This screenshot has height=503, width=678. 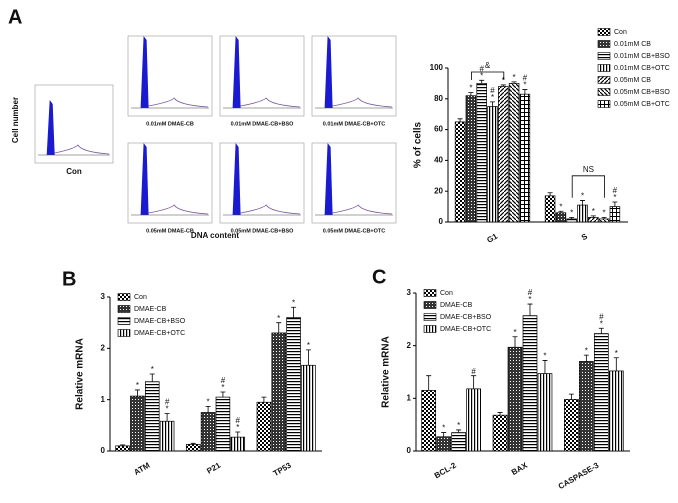 What do you see at coordinates (150, 309) in the screenshot?
I see `legend-label: DMAE-CB` at bounding box center [150, 309].